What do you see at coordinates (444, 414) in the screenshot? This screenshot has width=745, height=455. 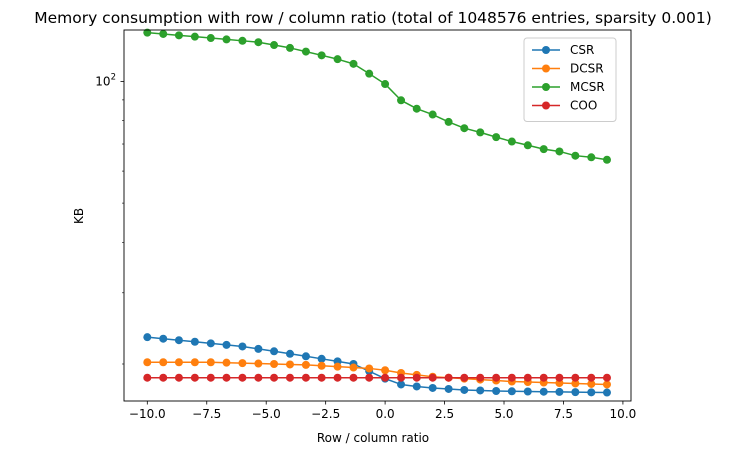 I see `x-tick-label: 2.5` at bounding box center [444, 414].